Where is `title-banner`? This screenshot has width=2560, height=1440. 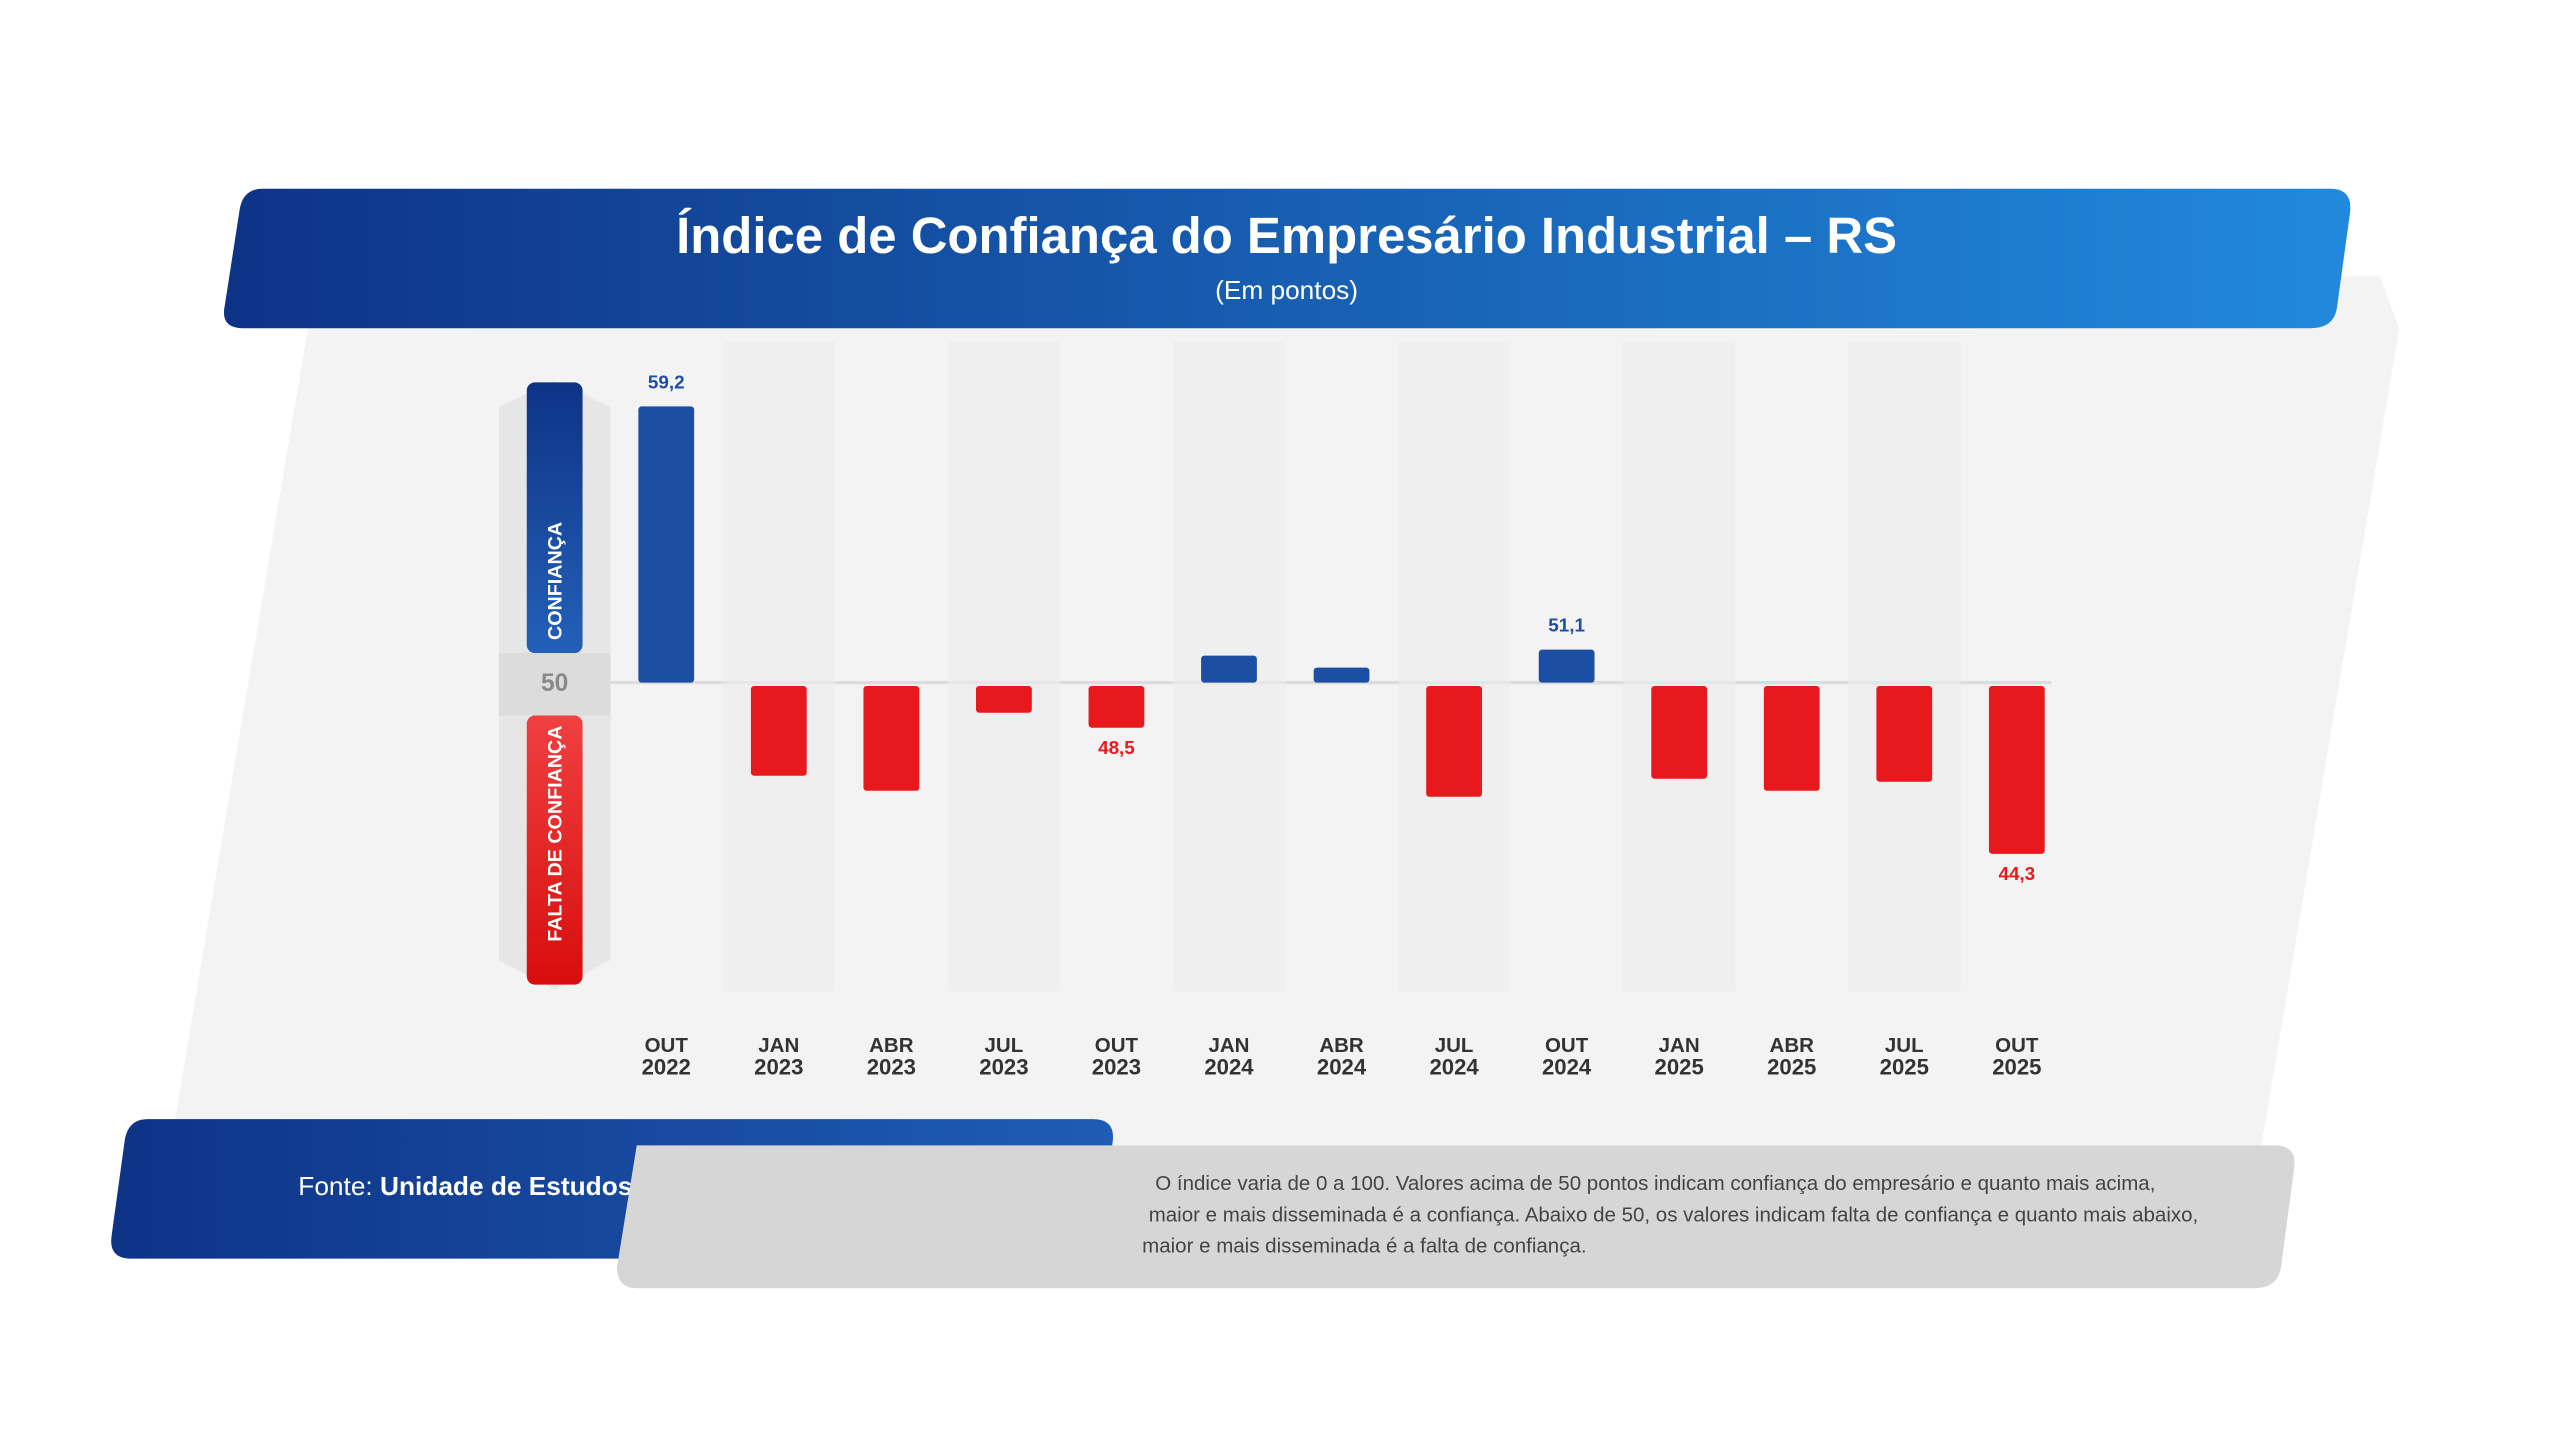
title-banner is located at coordinates (1287, 258).